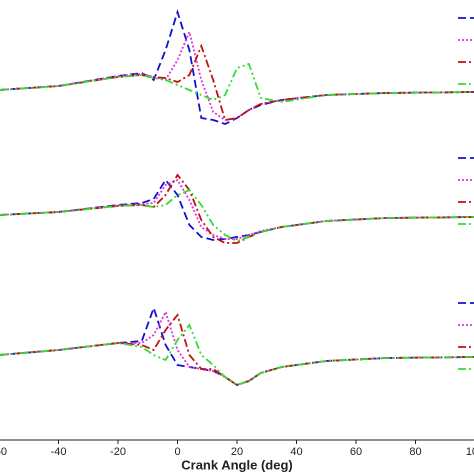  Describe the element at coordinates (470, 452) in the screenshot. I see `x-tick-label: 100` at that location.